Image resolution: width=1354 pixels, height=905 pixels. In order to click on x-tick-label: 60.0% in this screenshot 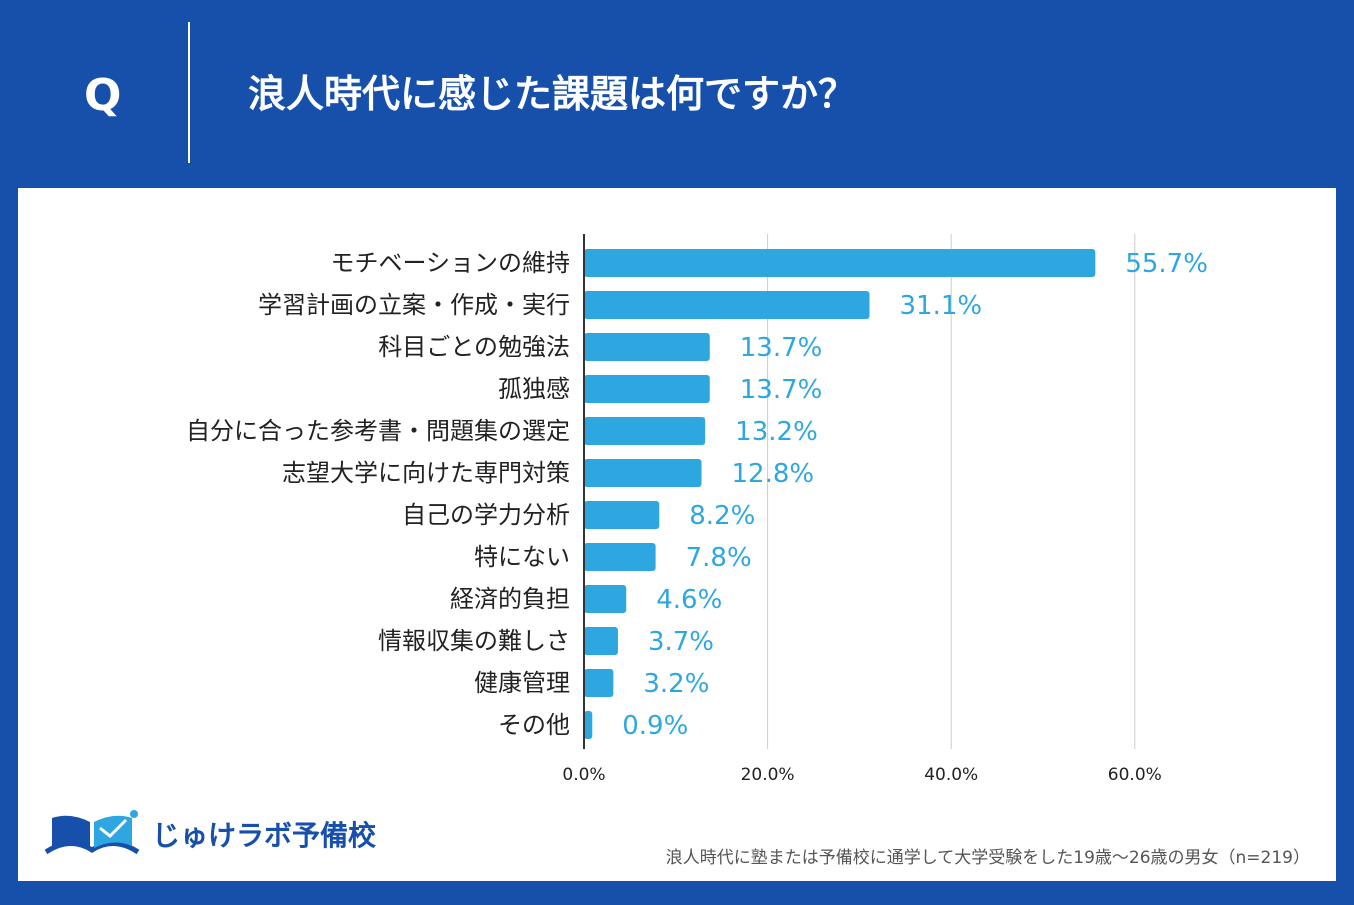, I will do `click(1135, 775)`.